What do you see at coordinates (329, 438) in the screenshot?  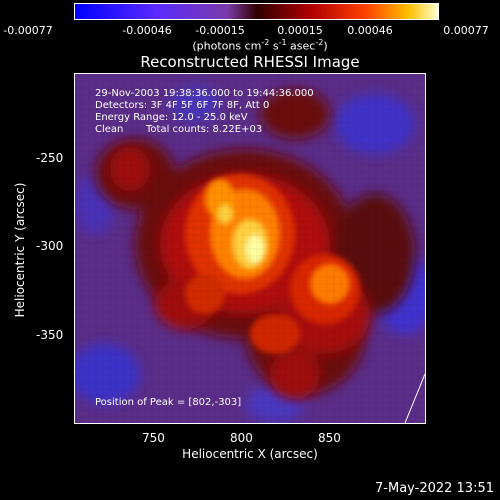 I see `x-tick-label: 850` at bounding box center [329, 438].